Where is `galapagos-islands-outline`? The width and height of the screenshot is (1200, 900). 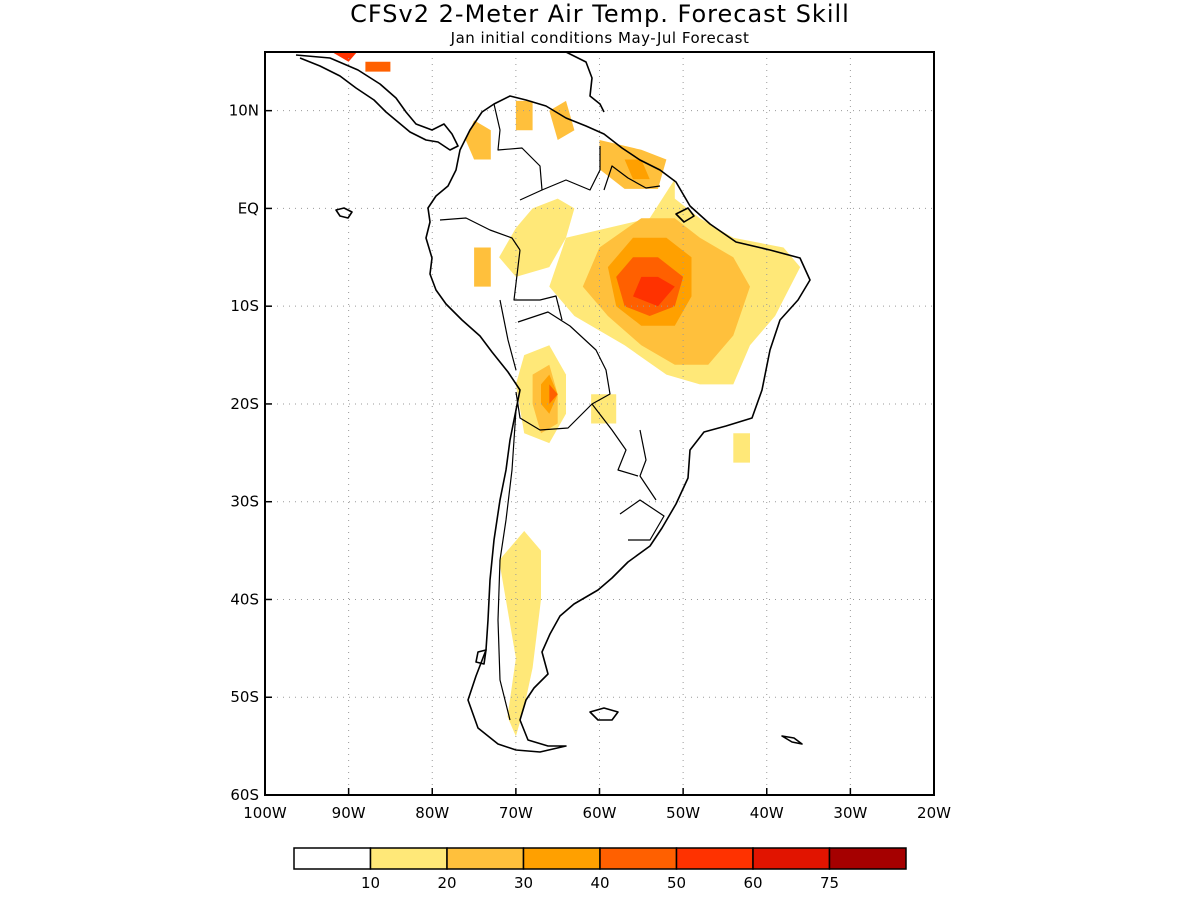 galapagos-islands-outline is located at coordinates (344, 213).